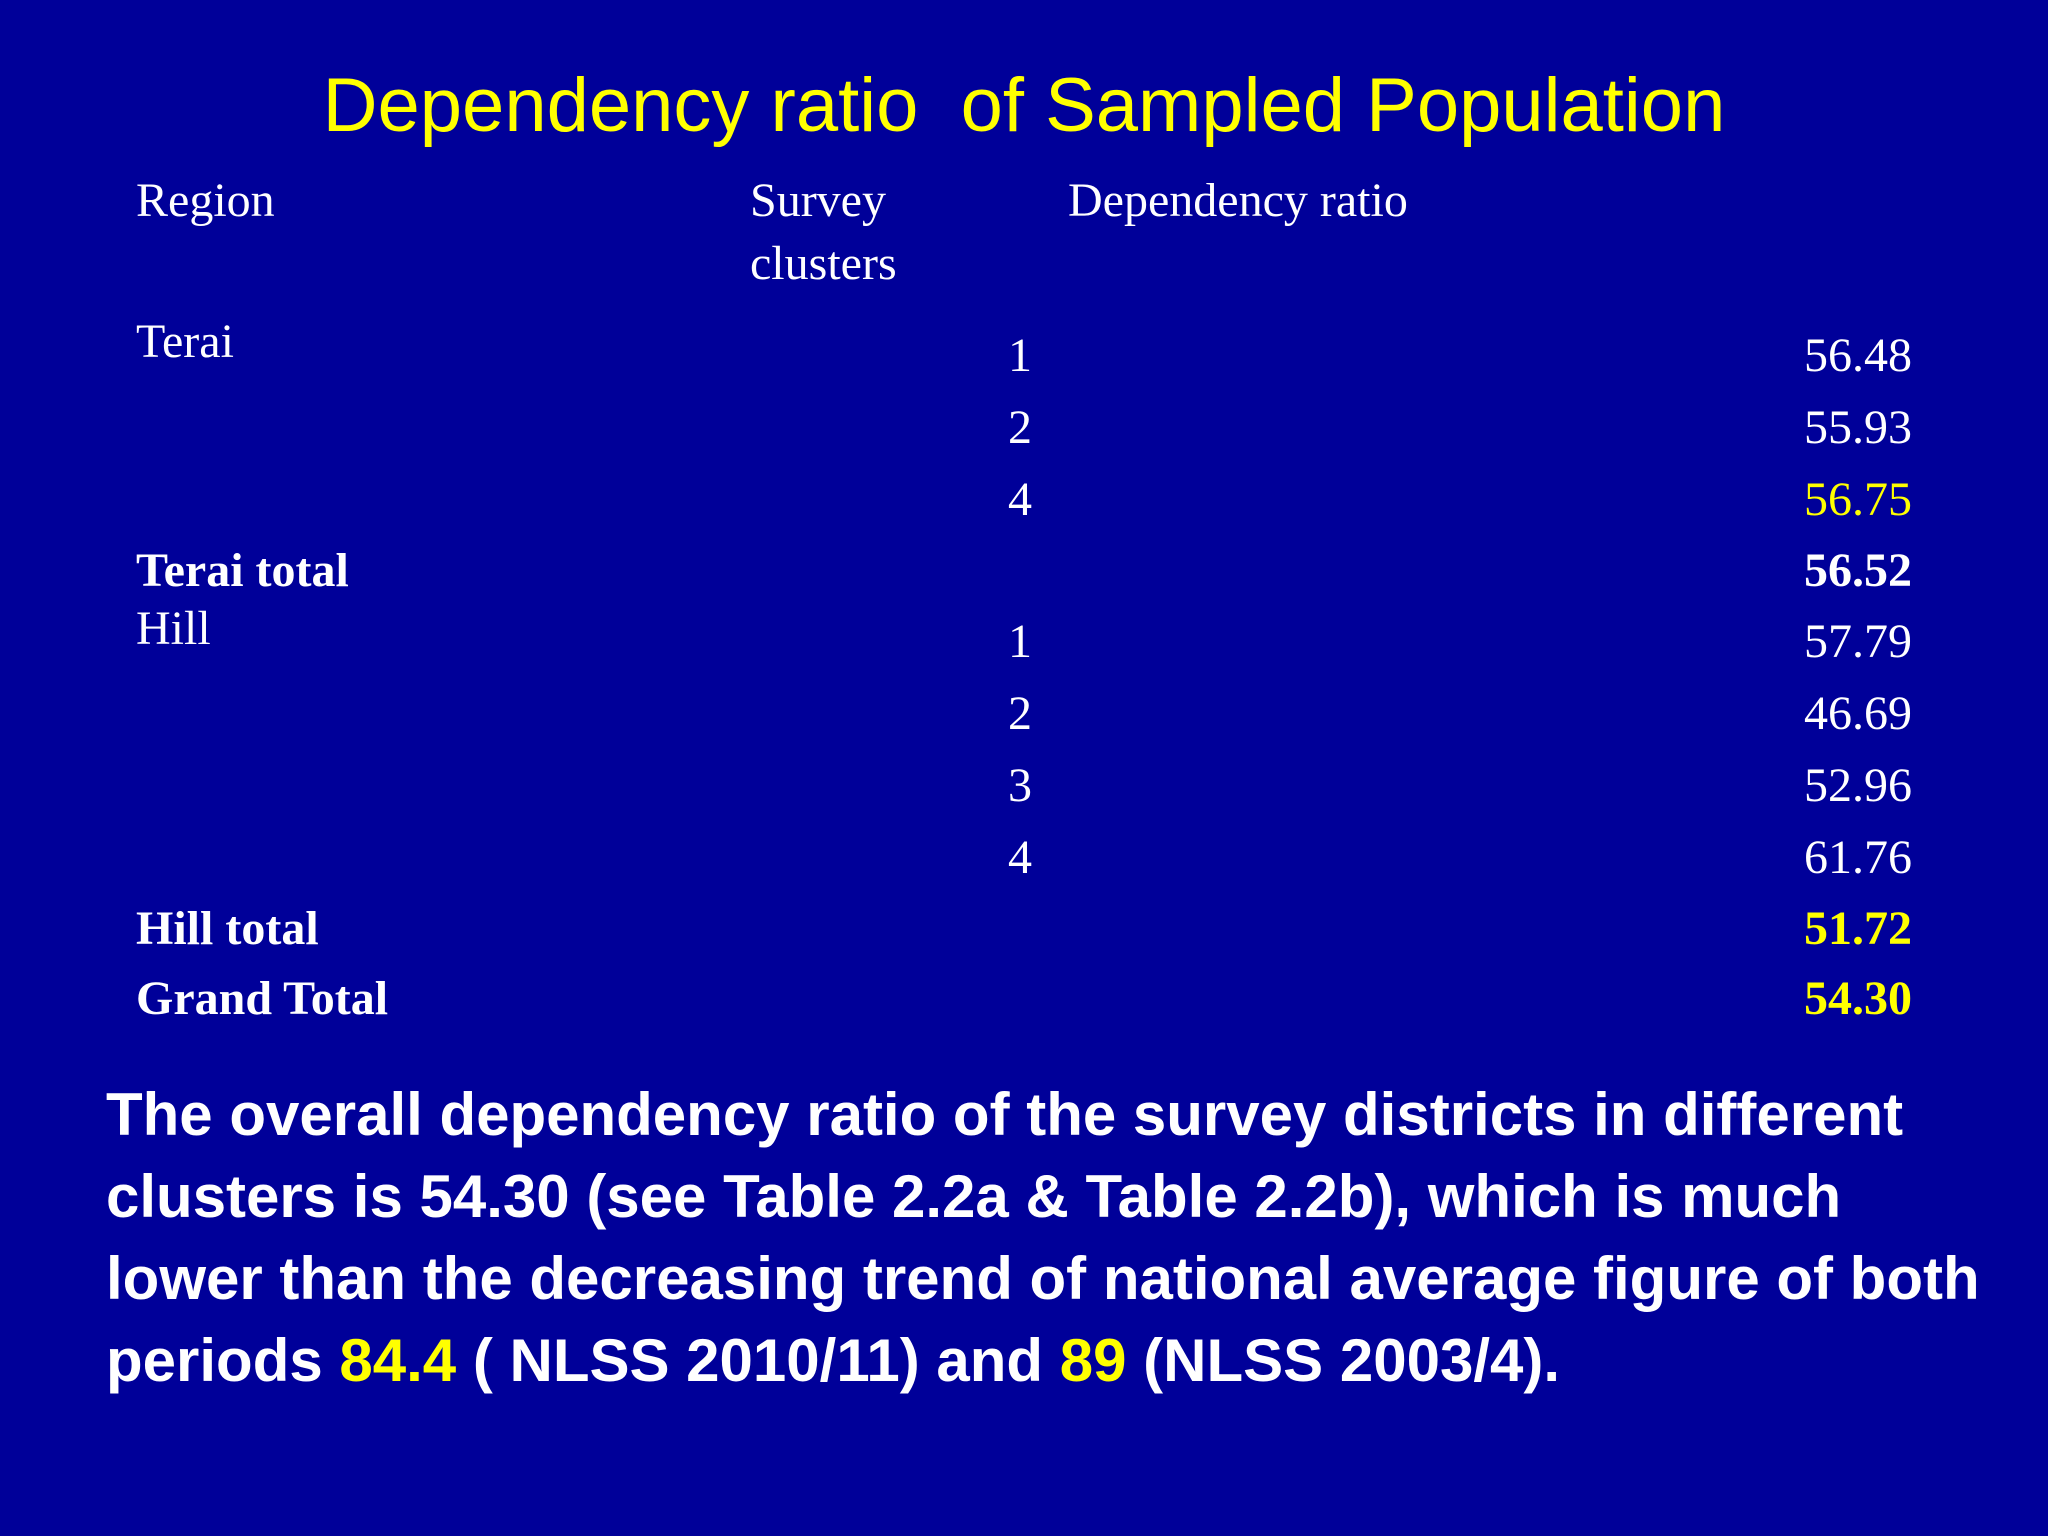 The height and width of the screenshot is (1536, 2048). What do you see at coordinates (205, 200) in the screenshot?
I see `header-region: Region` at bounding box center [205, 200].